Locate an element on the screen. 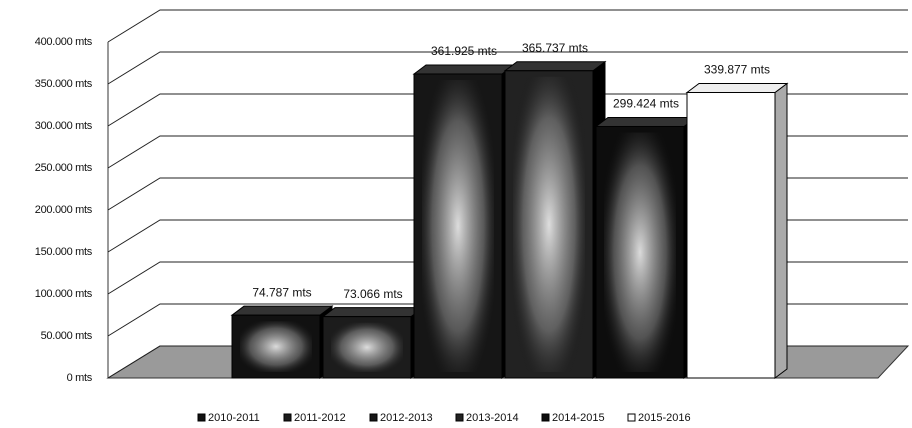  legend-label: 2013-2014 is located at coordinates (492, 418).